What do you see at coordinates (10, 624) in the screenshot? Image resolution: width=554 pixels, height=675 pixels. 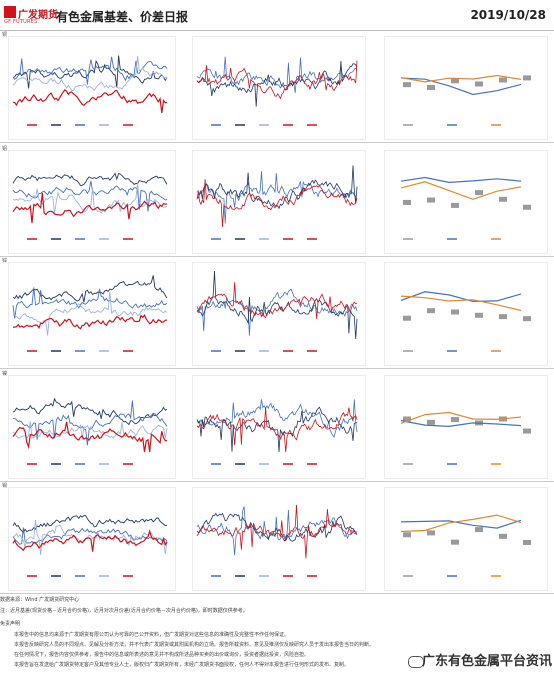 I see `disclaimer-title: 免责声明` at bounding box center [10, 624].